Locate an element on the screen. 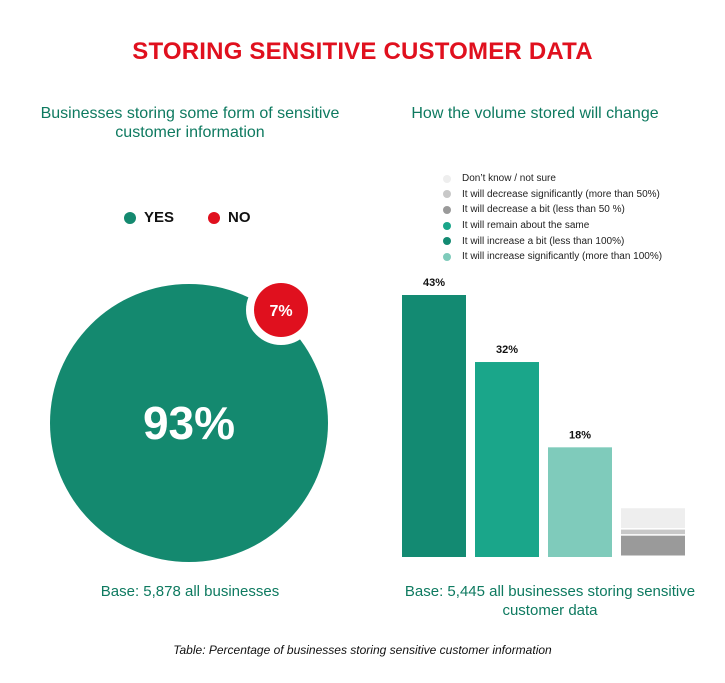 Image resolution: width=725 pixels, height=683 pixels. legend-item-no: NO is located at coordinates (229, 217).